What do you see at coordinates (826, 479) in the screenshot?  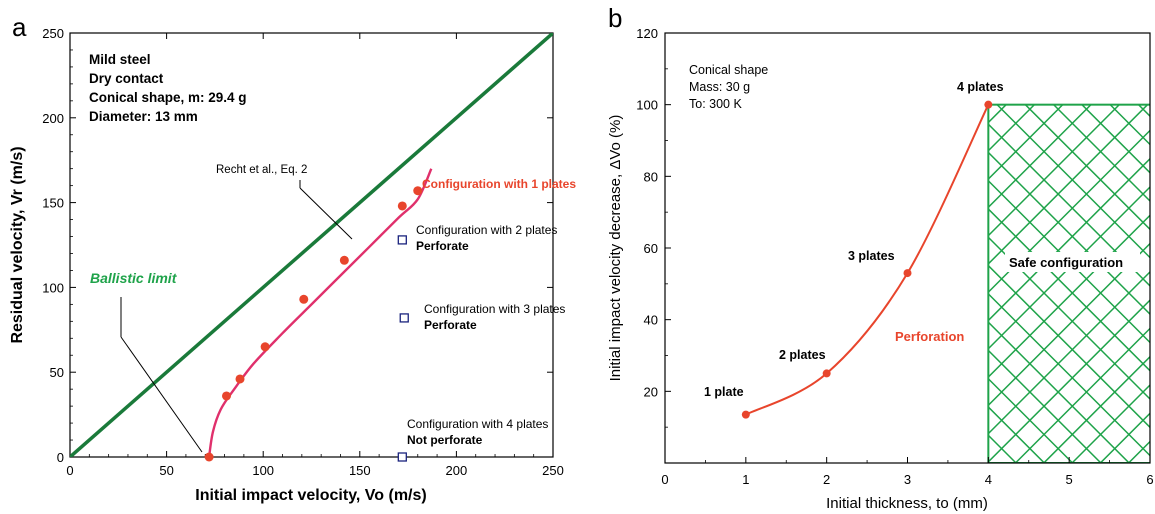 I see `x-tick-label-b: 2` at bounding box center [826, 479].